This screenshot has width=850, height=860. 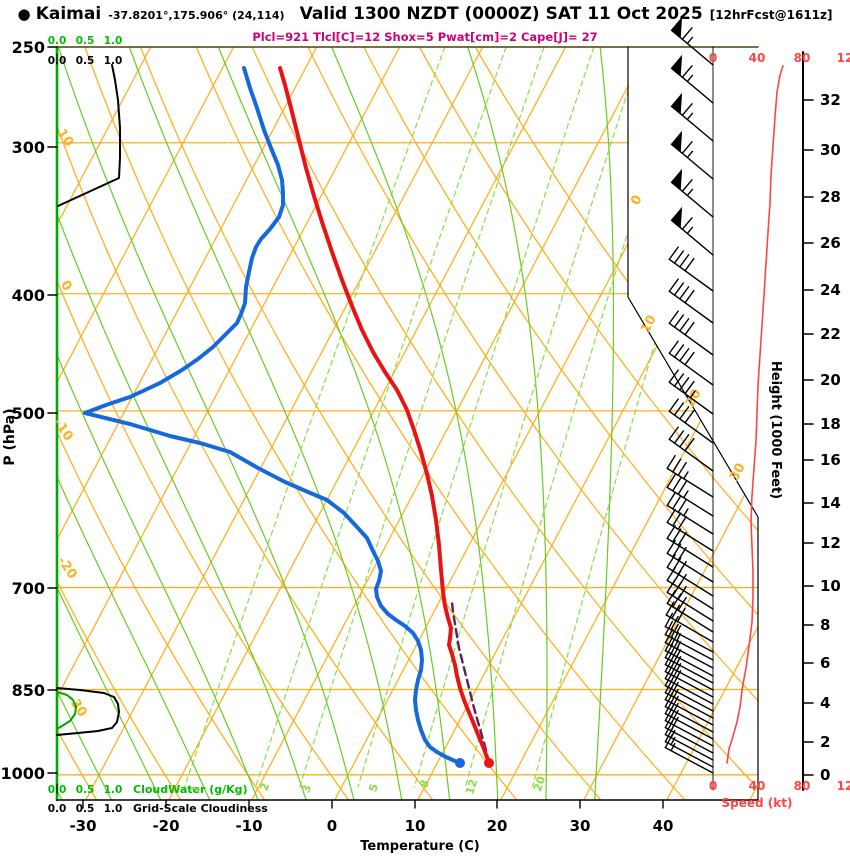 What do you see at coordinates (663, 826) in the screenshot?
I see `temp-tick-label: 40` at bounding box center [663, 826].